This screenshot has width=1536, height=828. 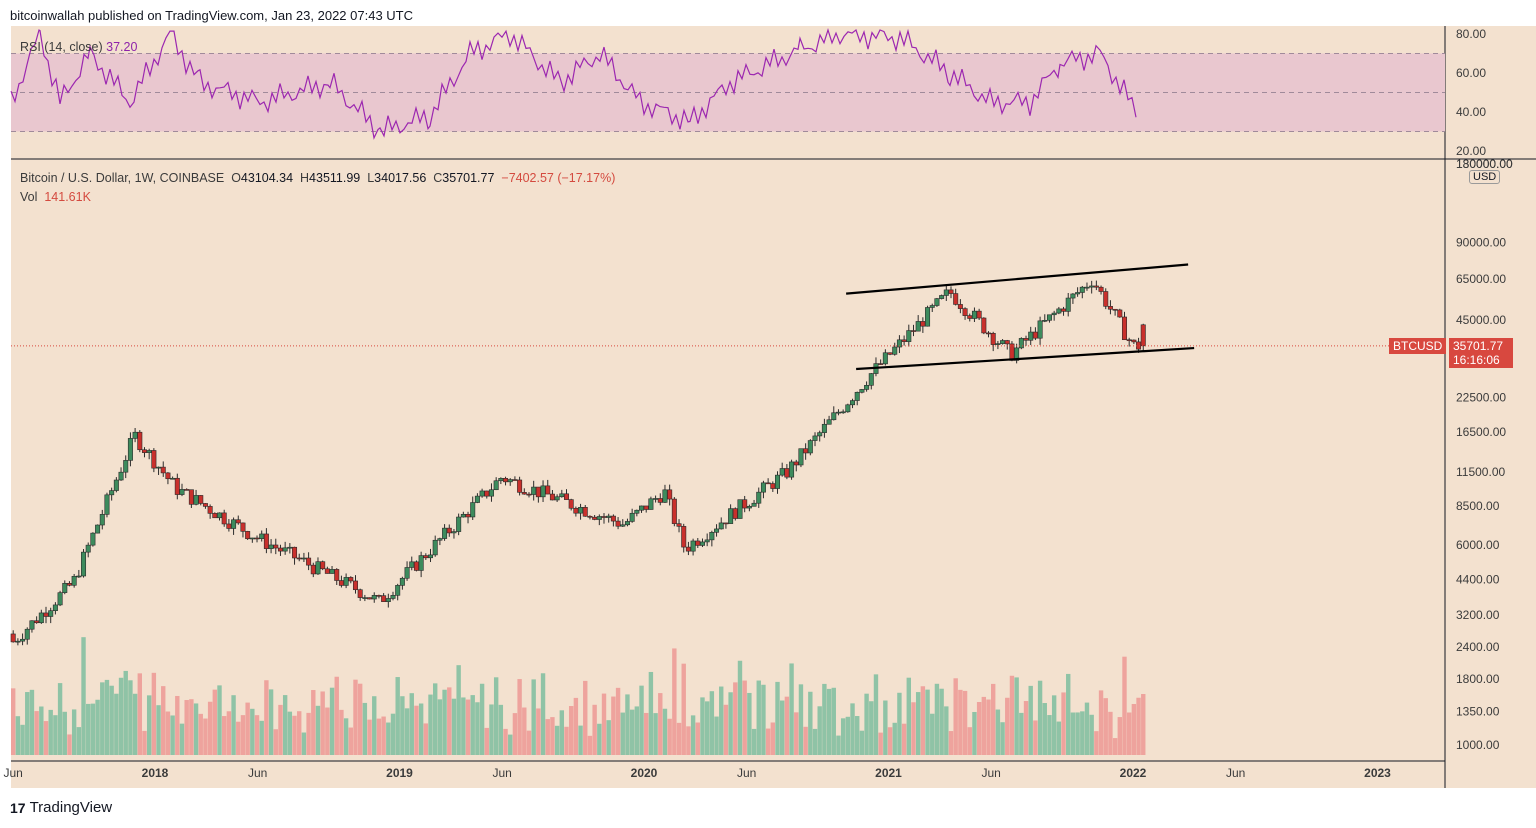 What do you see at coordinates (1418, 346) in the screenshot?
I see `symbol-price-tag: BTCUSD` at bounding box center [1418, 346].